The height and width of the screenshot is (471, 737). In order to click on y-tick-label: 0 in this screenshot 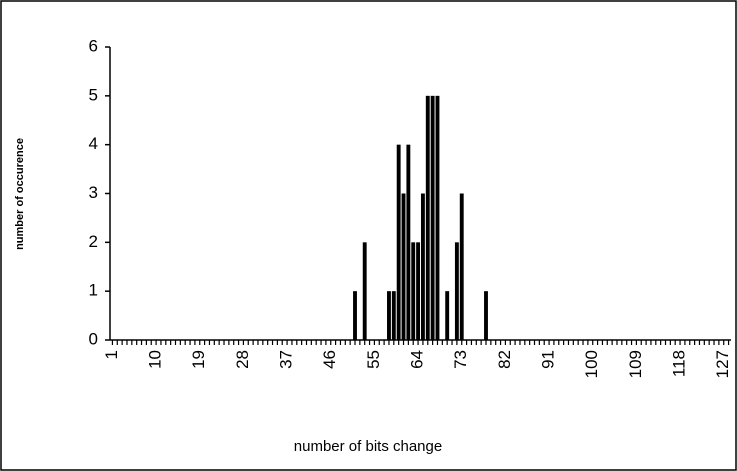, I will do `click(93, 338)`.